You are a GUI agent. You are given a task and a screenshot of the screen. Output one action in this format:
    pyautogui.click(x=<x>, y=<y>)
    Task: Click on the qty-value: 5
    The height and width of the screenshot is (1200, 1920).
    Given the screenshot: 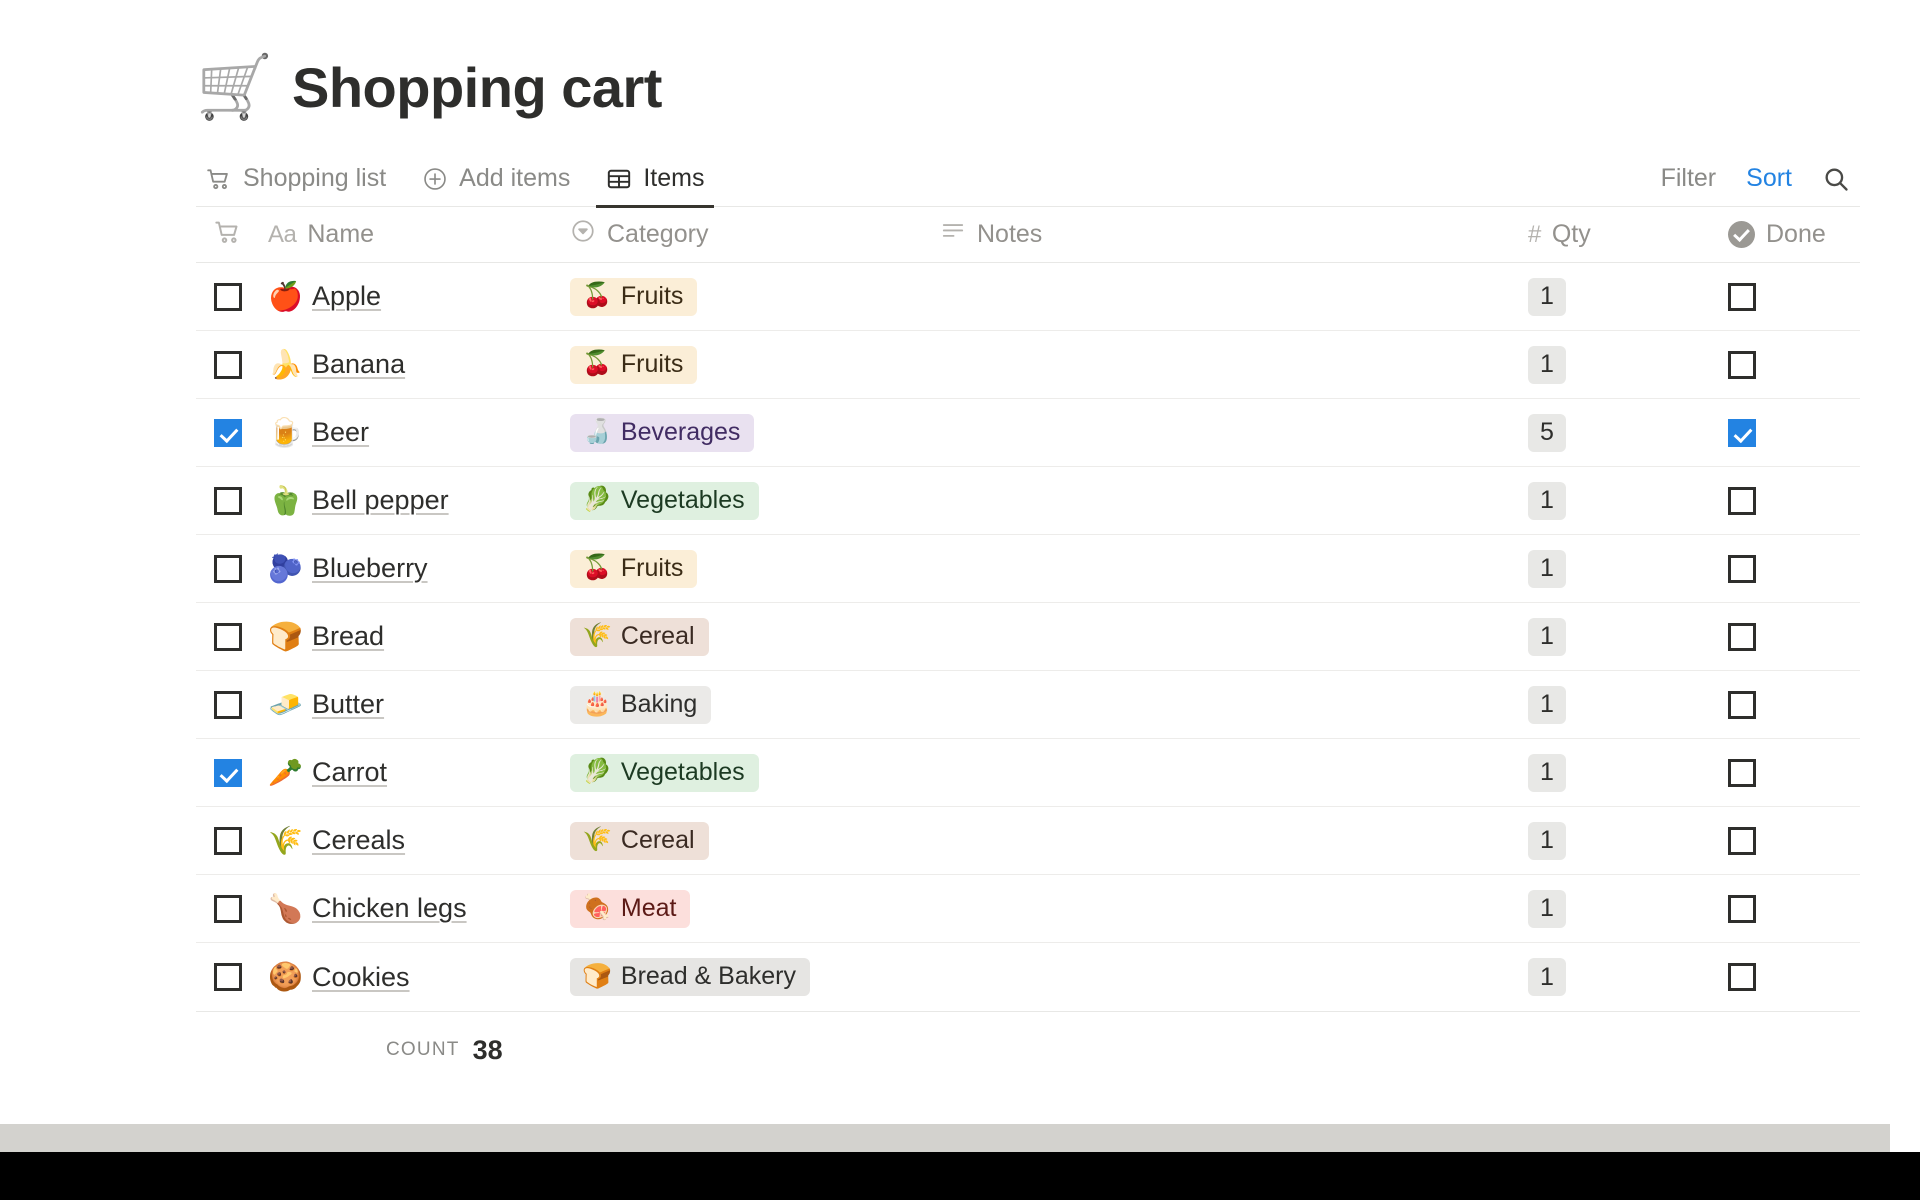 What is the action you would take?
    pyautogui.click(x=1547, y=432)
    